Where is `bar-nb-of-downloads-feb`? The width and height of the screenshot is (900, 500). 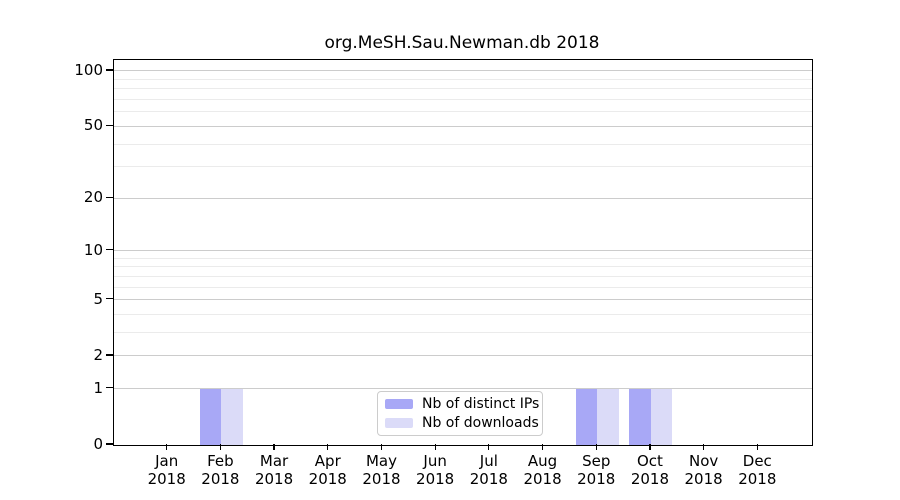
bar-nb-of-downloads-feb is located at coordinates (232, 416).